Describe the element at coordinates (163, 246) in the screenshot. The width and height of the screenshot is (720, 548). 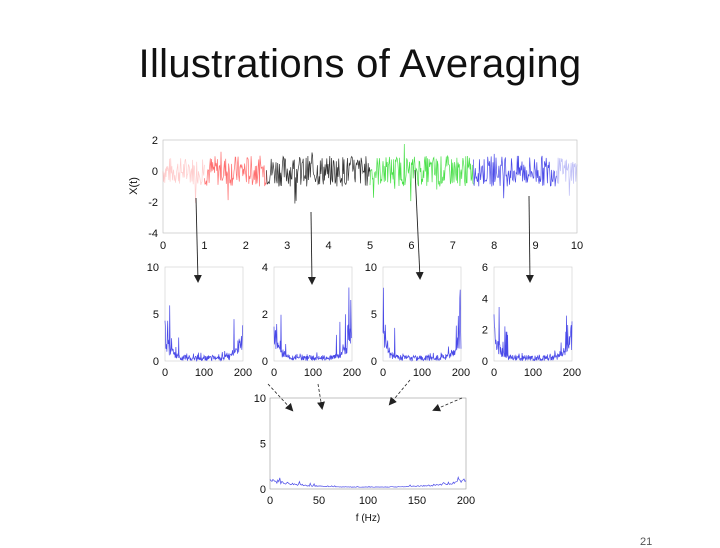
I see `time-x-tick-label: 0` at that location.